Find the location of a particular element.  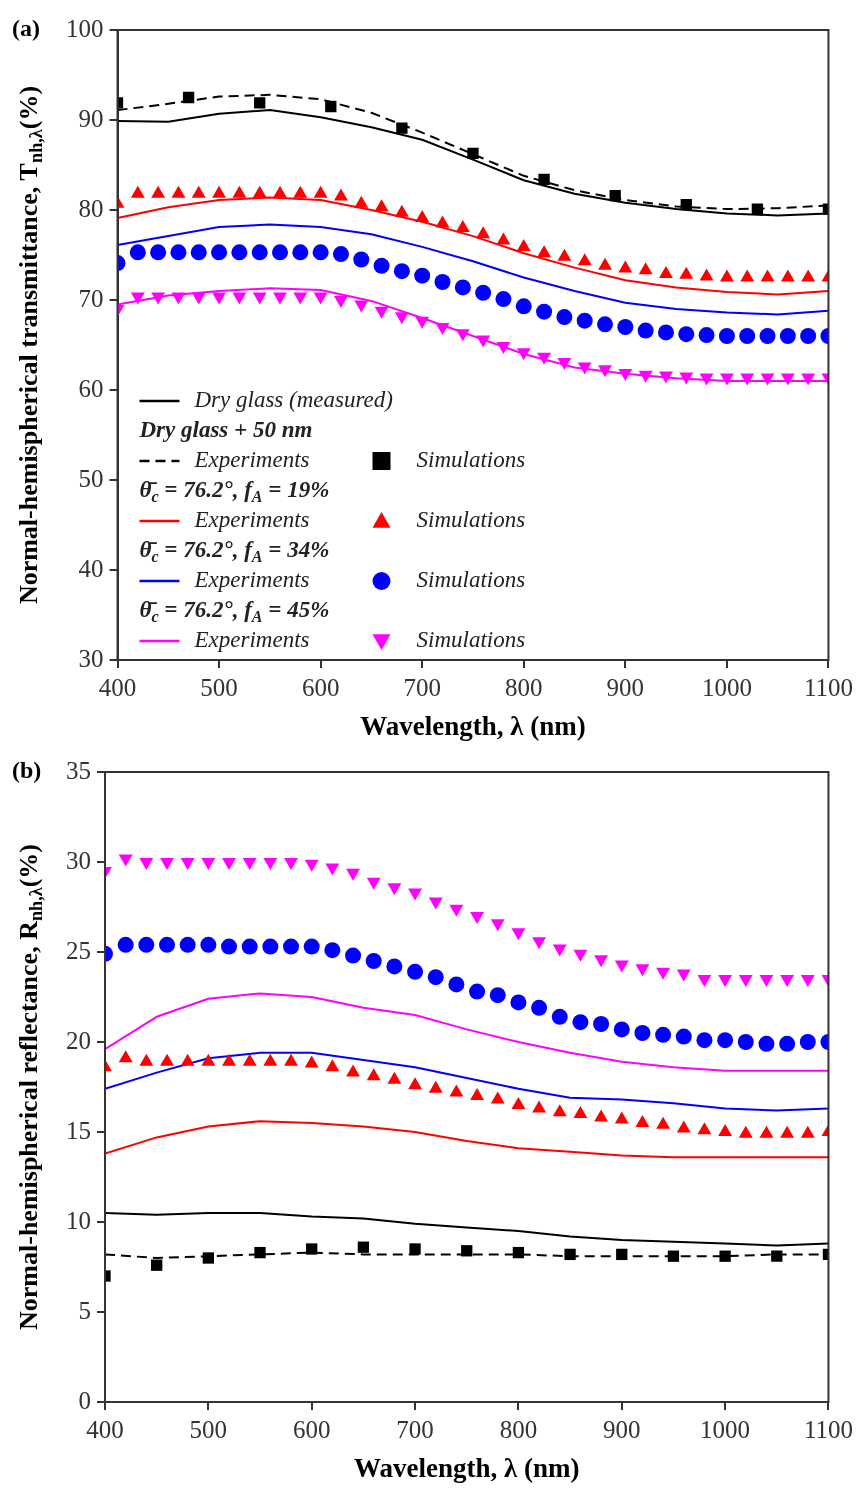

y-tick-label: 40 is located at coordinates (91, 568).